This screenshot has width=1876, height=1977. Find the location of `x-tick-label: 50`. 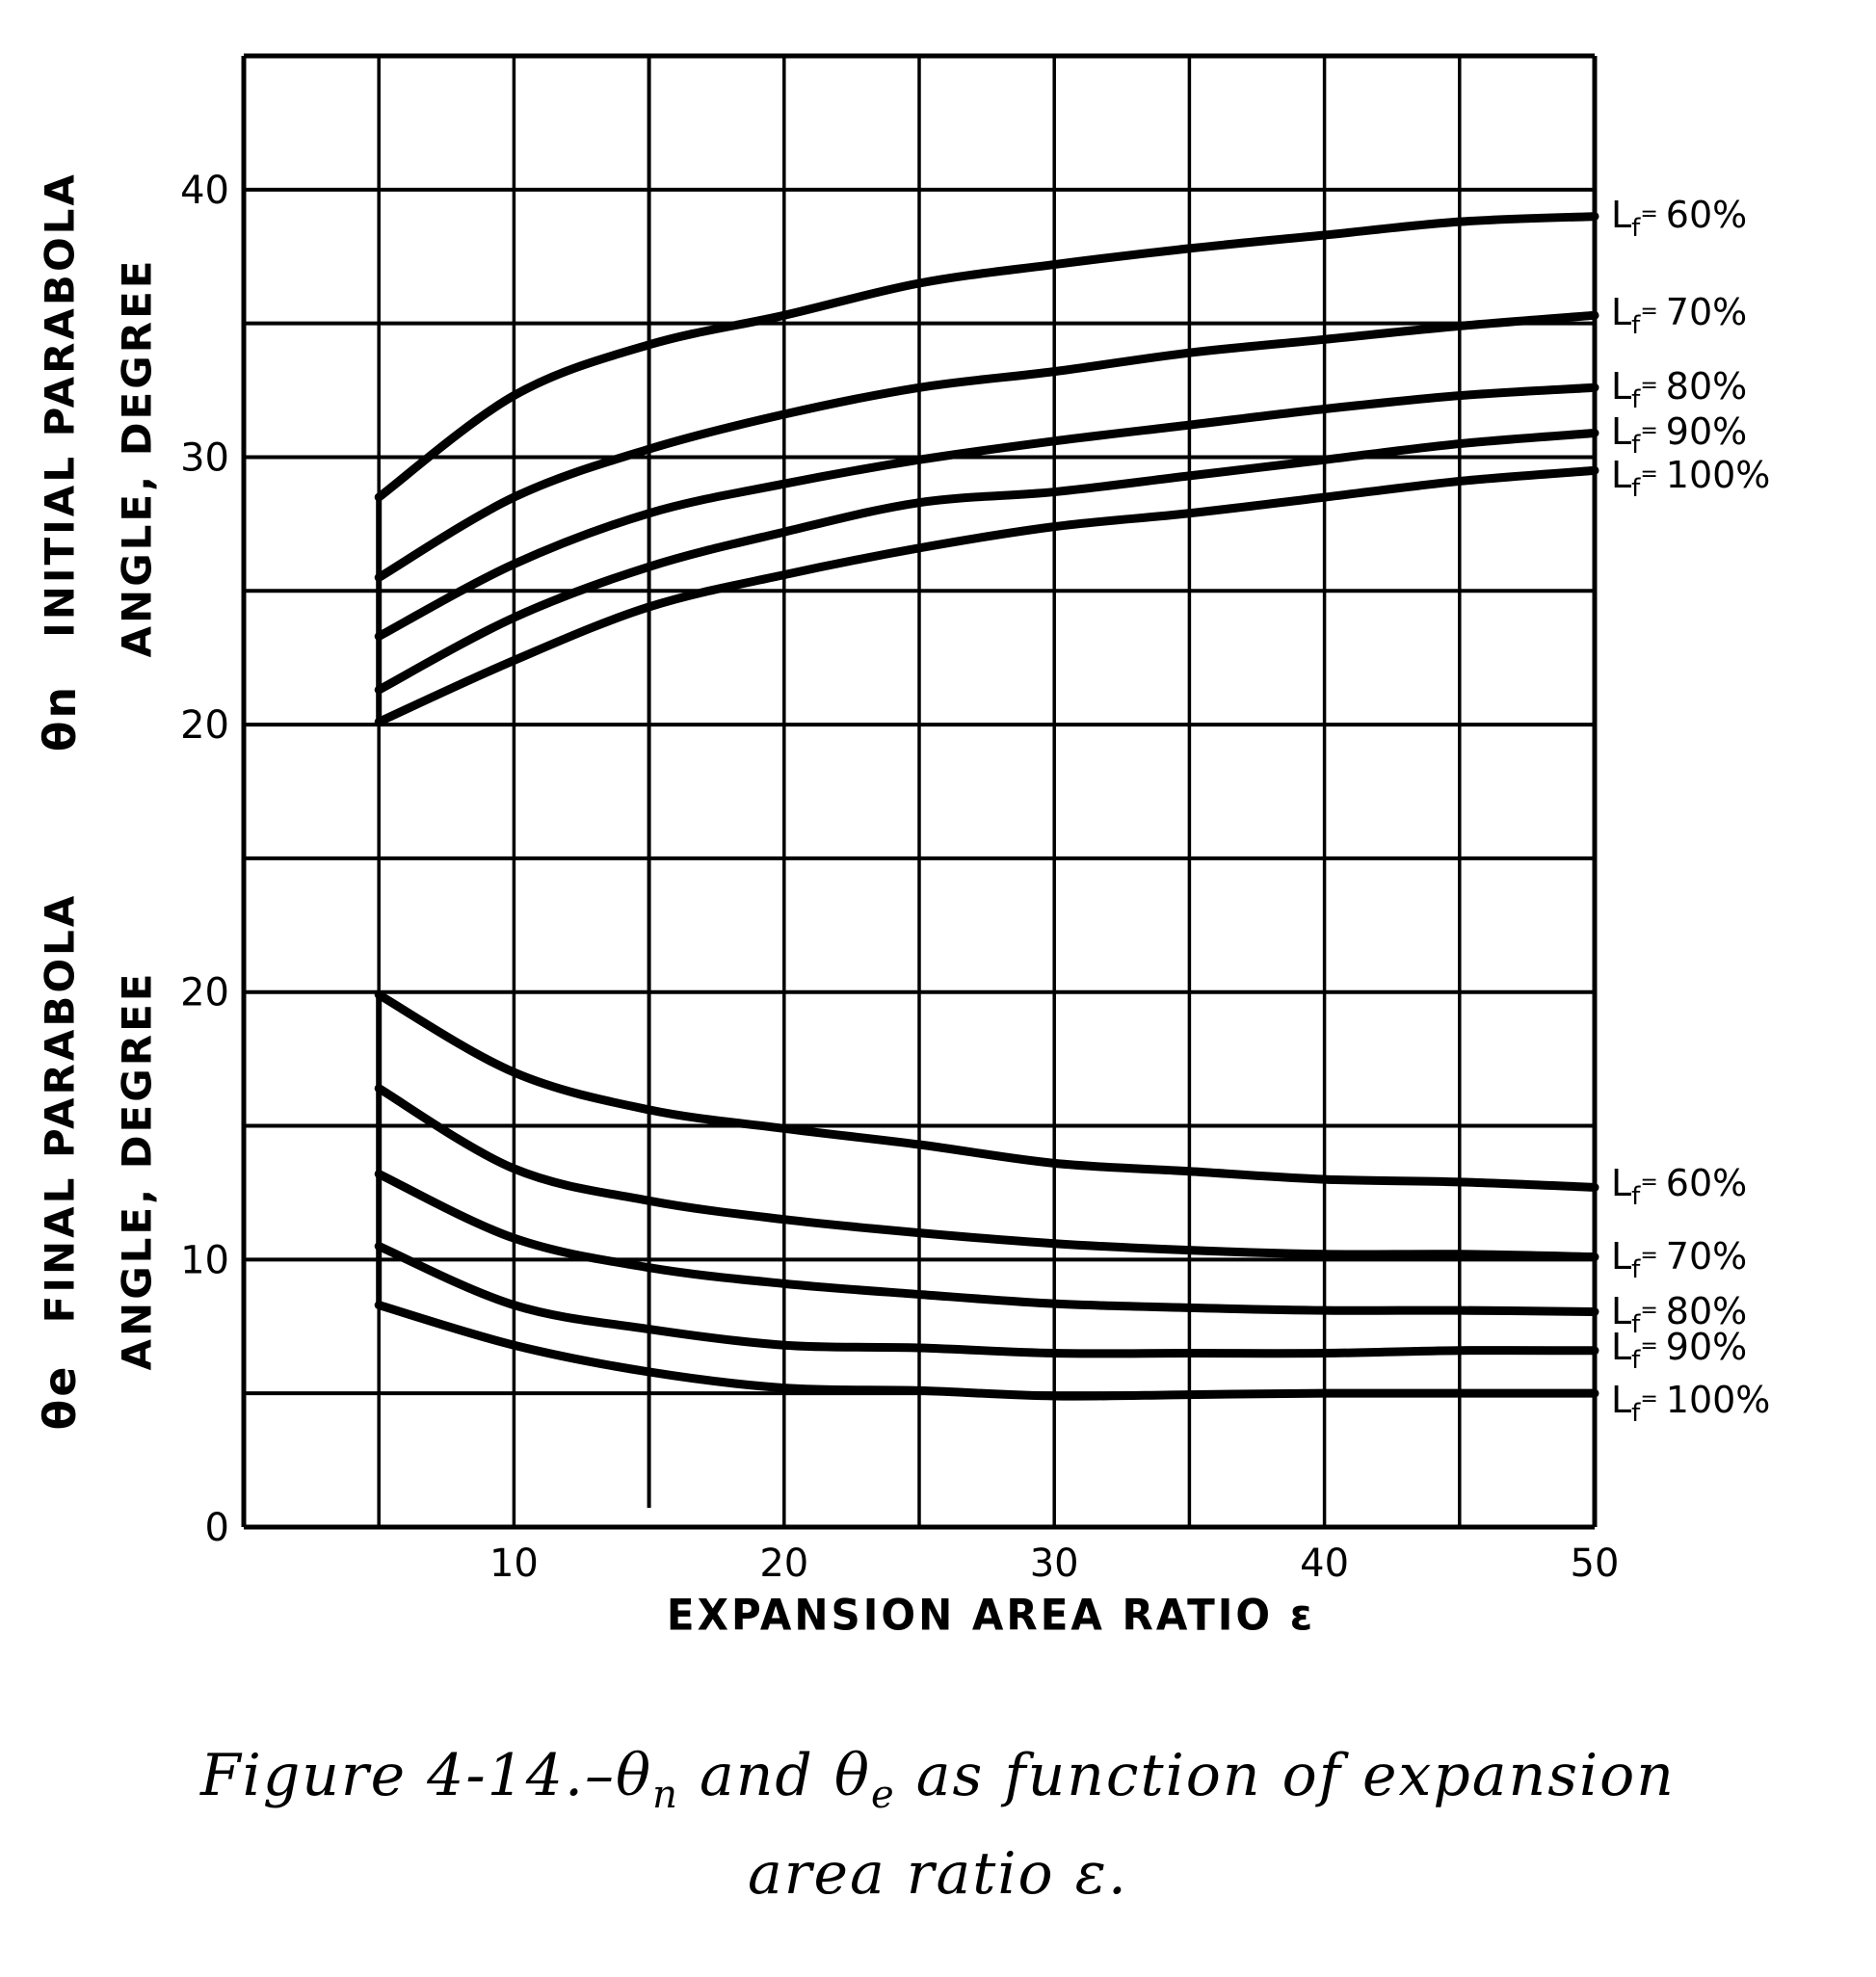

x-tick-label: 50 is located at coordinates (1595, 1564).